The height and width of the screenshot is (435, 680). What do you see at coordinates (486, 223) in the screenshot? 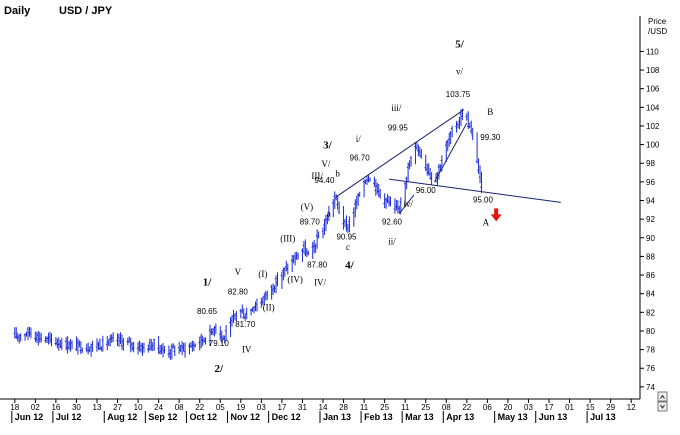
I see `wave-label: A` at bounding box center [486, 223].